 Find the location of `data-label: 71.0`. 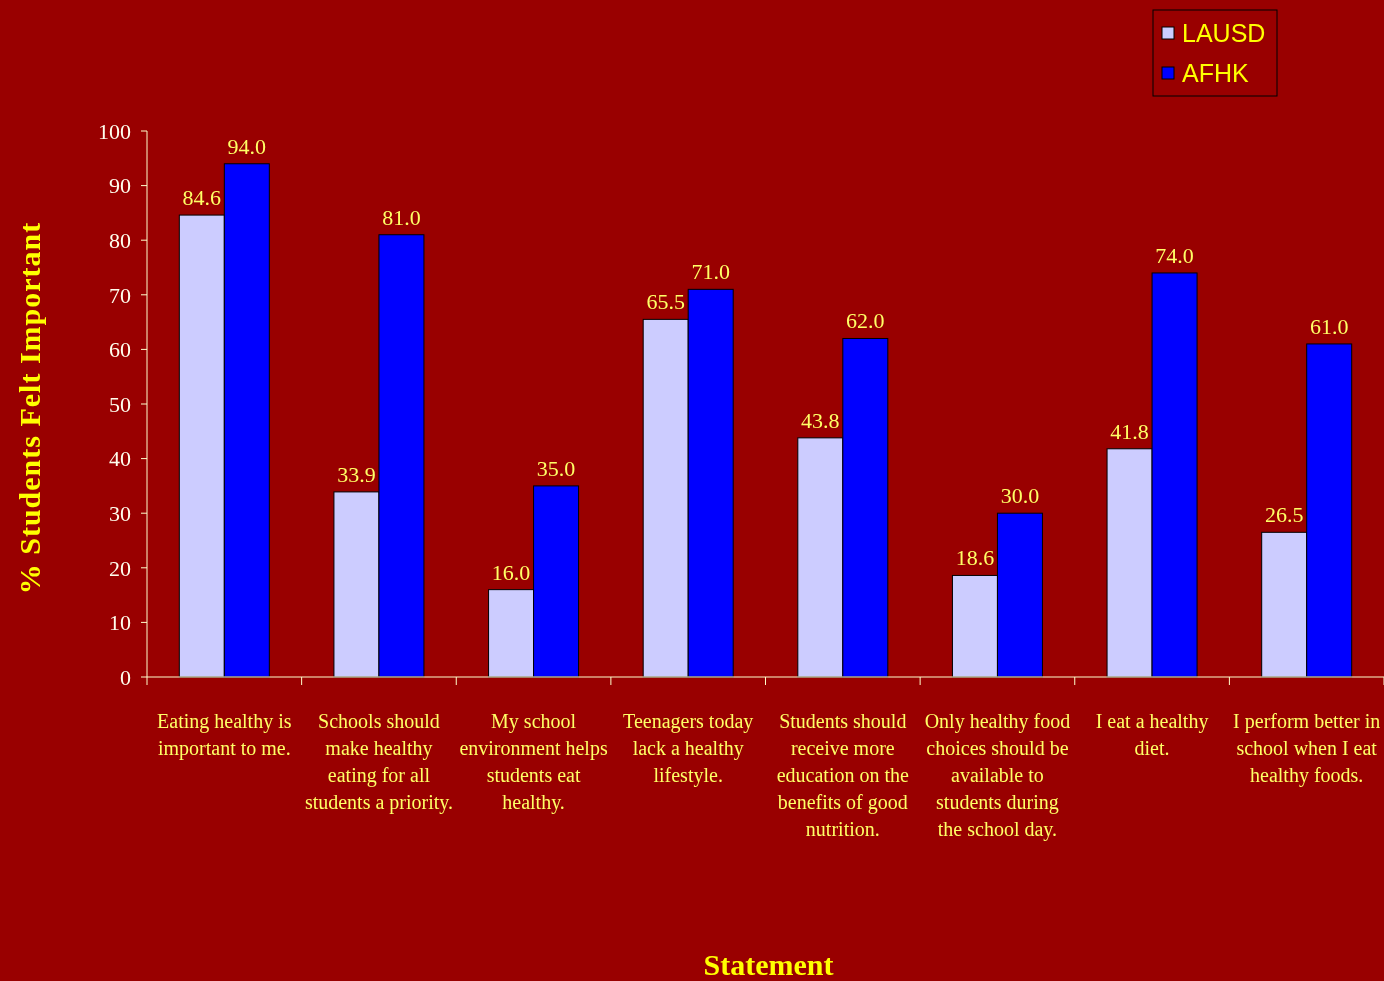

data-label: 71.0 is located at coordinates (710, 272).